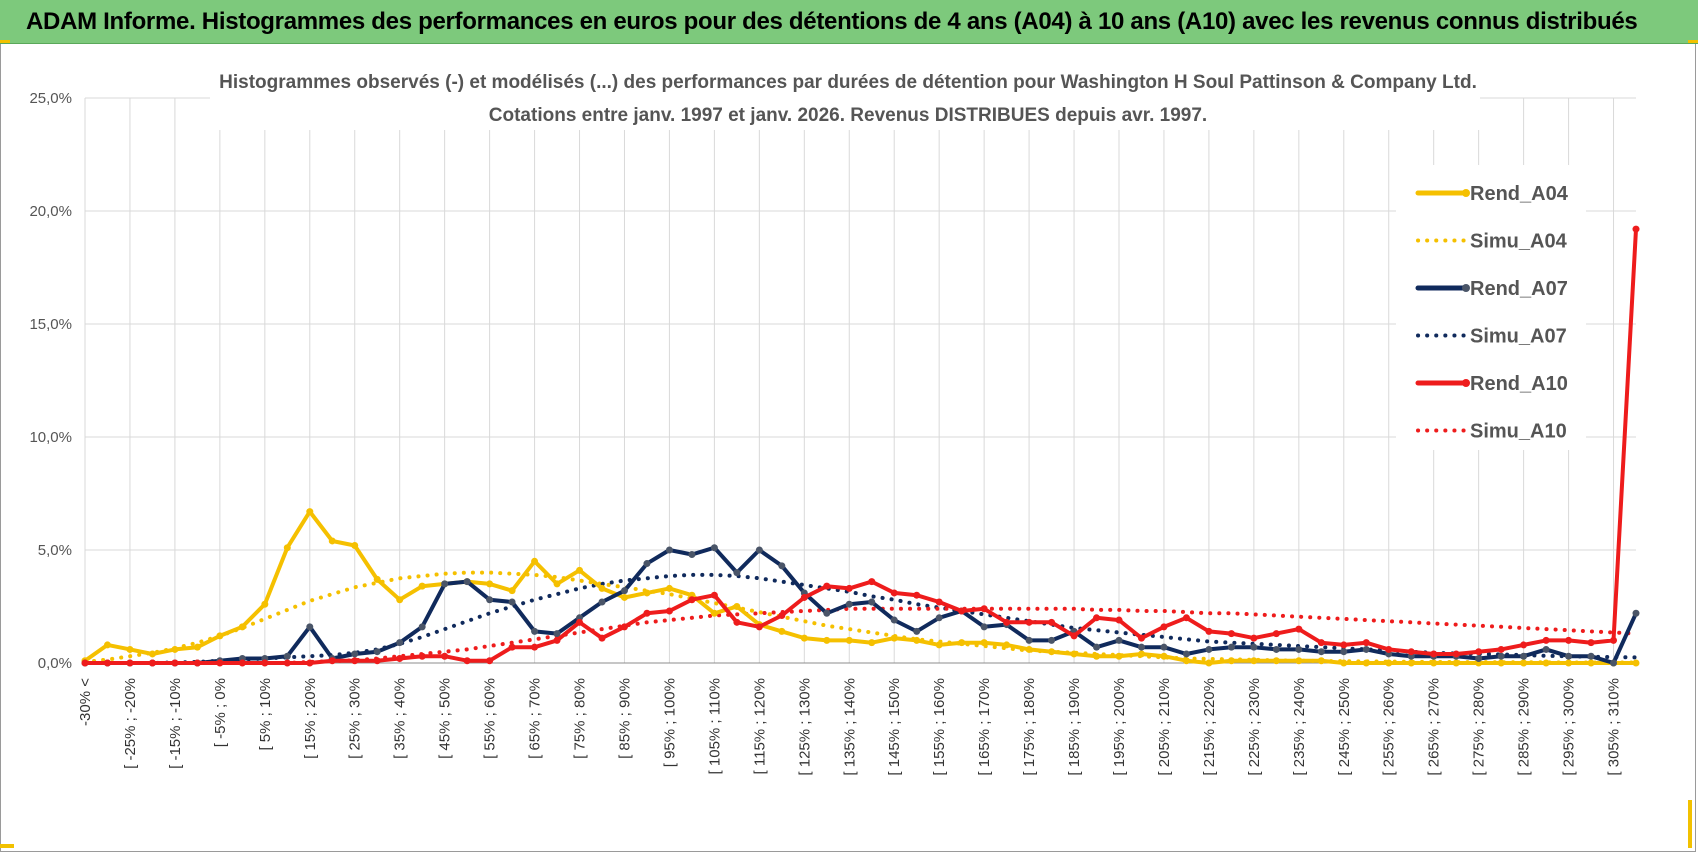  Describe the element at coordinates (1466, 193) in the screenshot. I see `legend-marker-rend-a04` at that location.